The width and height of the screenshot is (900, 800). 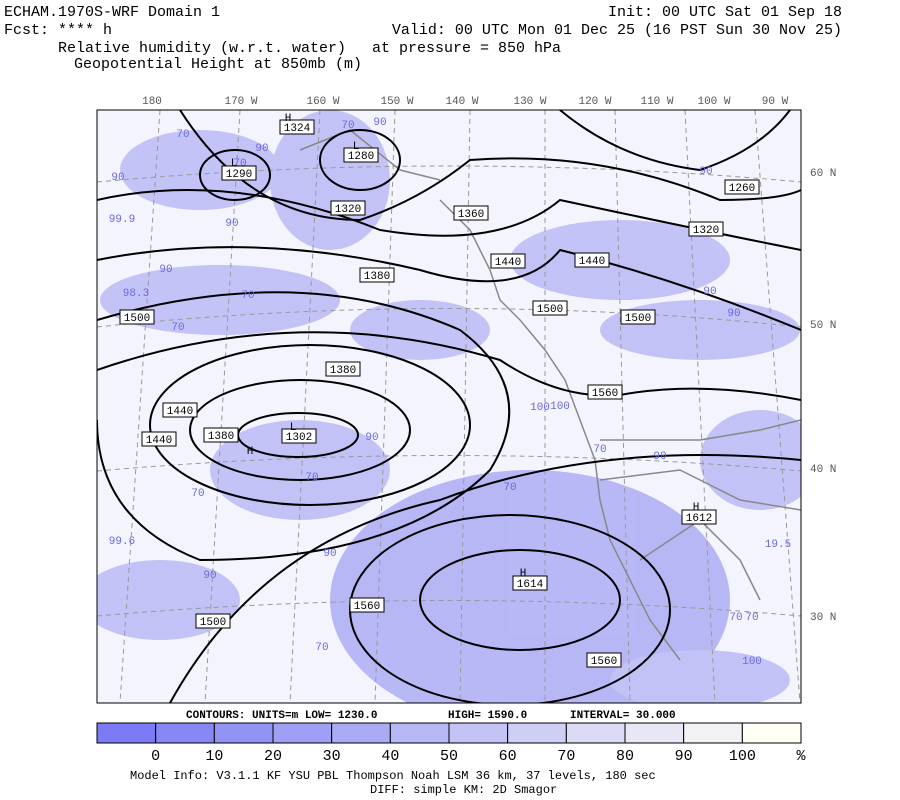 What do you see at coordinates (58, 30) in the screenshot?
I see `header-forecast: Fcst: **** h` at bounding box center [58, 30].